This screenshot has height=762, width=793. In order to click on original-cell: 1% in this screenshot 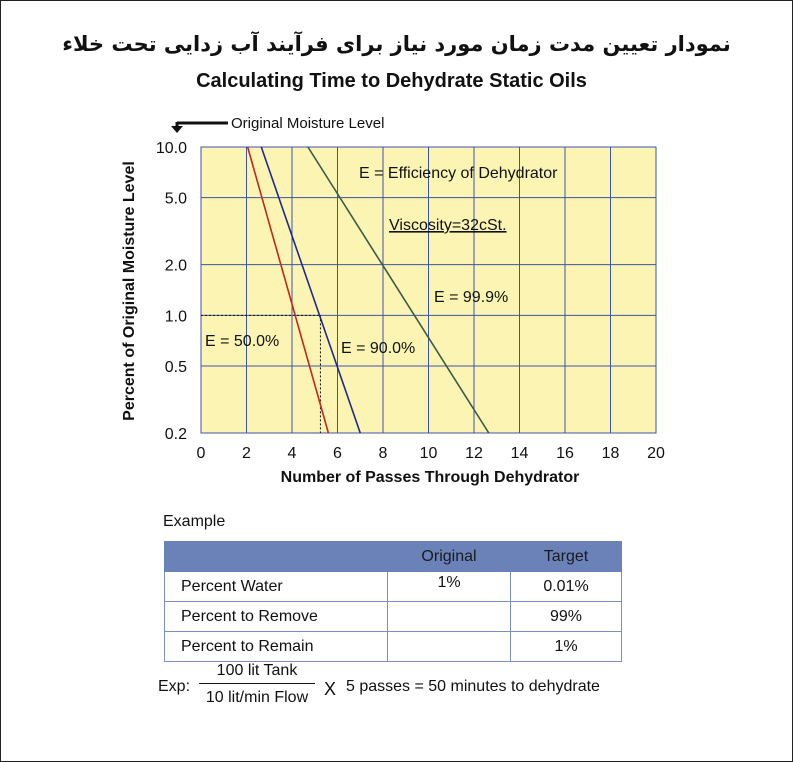, I will do `click(449, 586)`.